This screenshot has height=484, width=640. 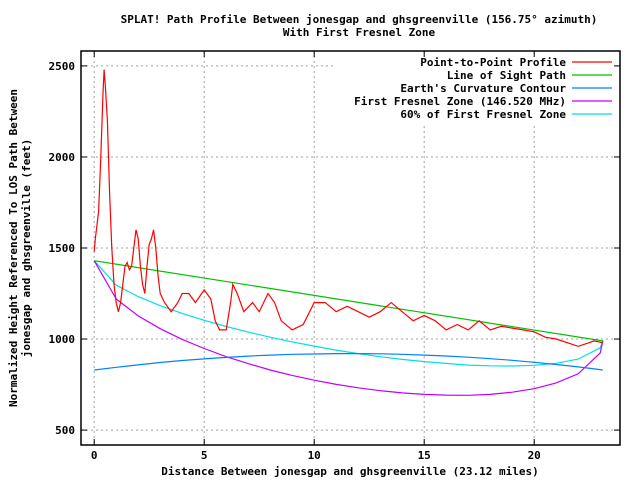 What do you see at coordinates (26, 248) in the screenshot?
I see `y-axis-label-line2: jonesgap and ghsgreenville (feet)` at bounding box center [26, 248].